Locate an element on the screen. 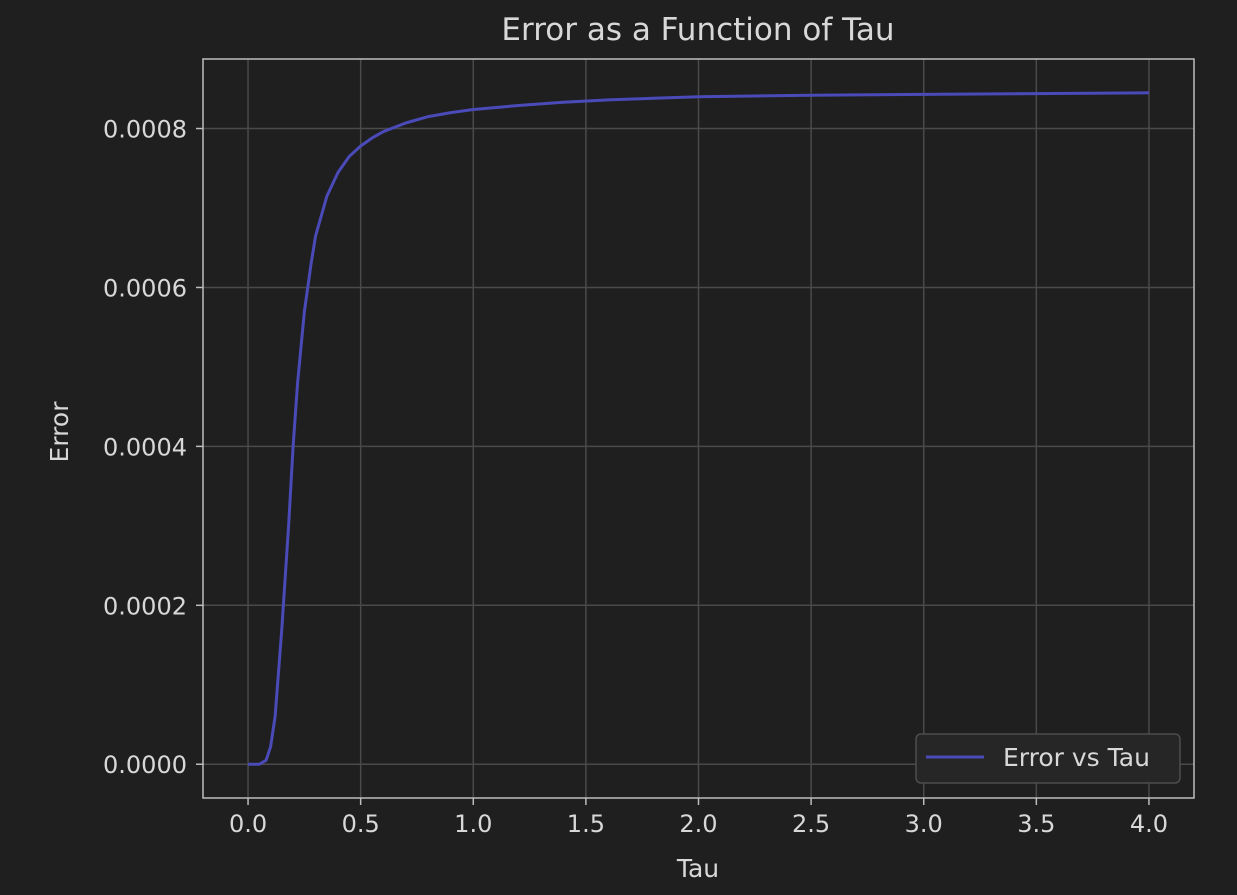 The width and height of the screenshot is (1237, 895). legend-box is located at coordinates (1048, 758).